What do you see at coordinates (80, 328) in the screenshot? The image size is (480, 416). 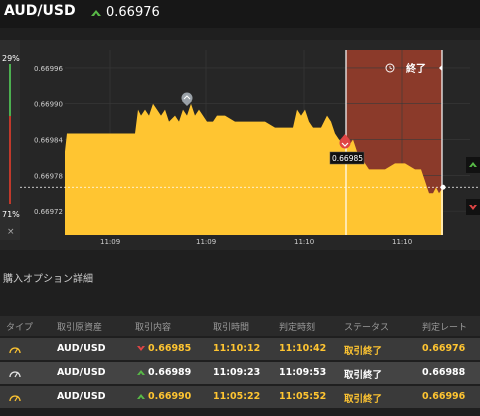 I see `col-asset: 取引原資産` at bounding box center [80, 328].